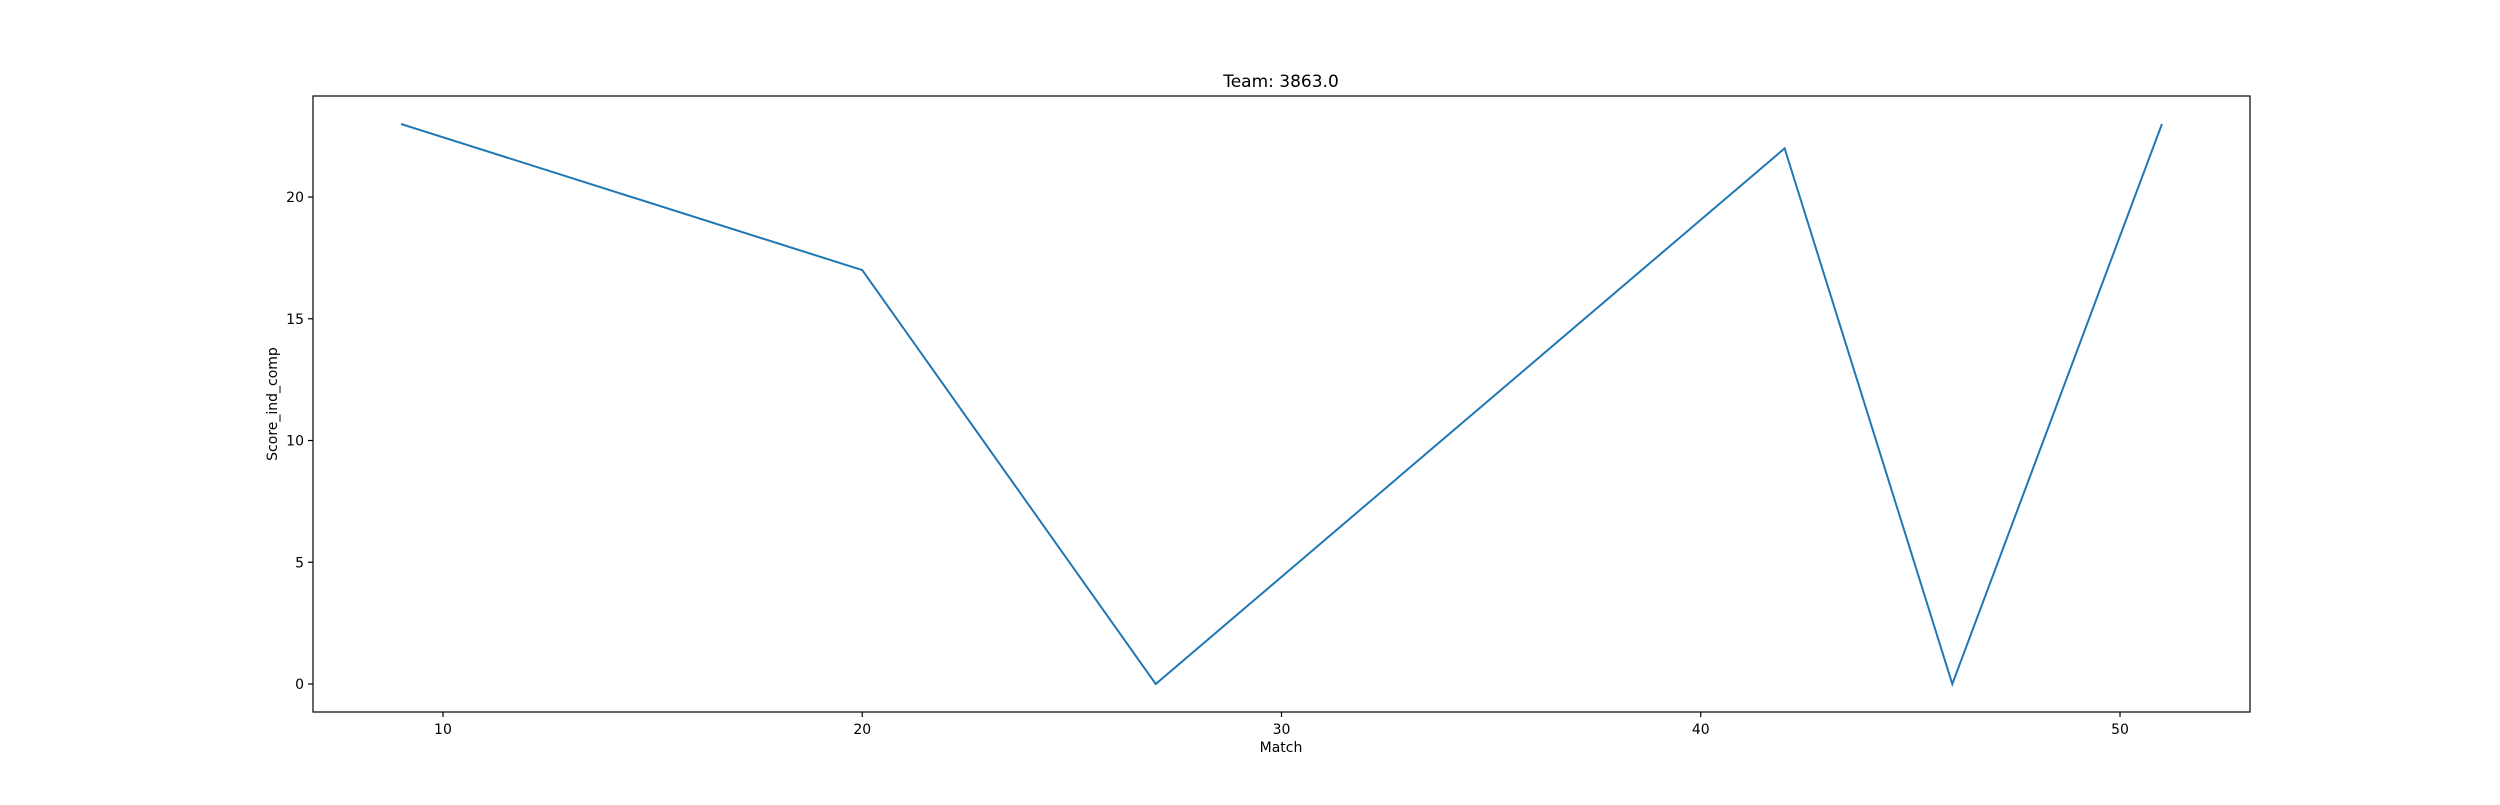 Image resolution: width=2500 pixels, height=805 pixels. What do you see at coordinates (299, 563) in the screenshot?
I see `y-tick-label: 5` at bounding box center [299, 563].